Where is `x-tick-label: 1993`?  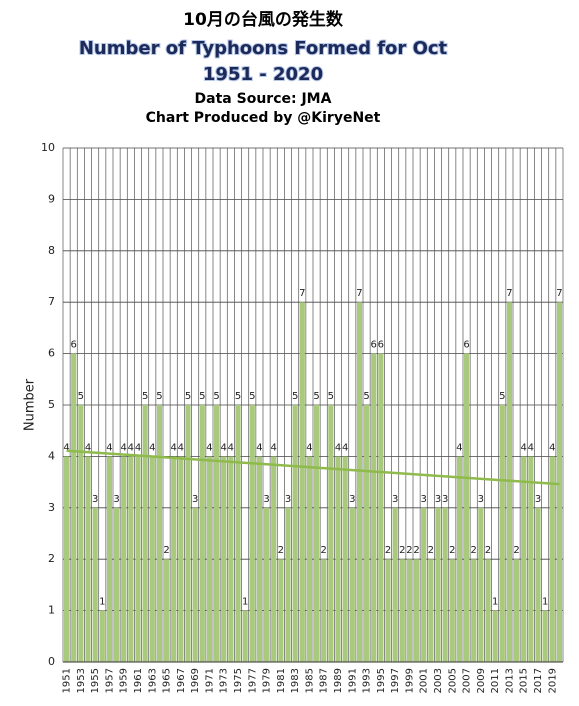 x-tick-label: 1993 is located at coordinates (367, 680).